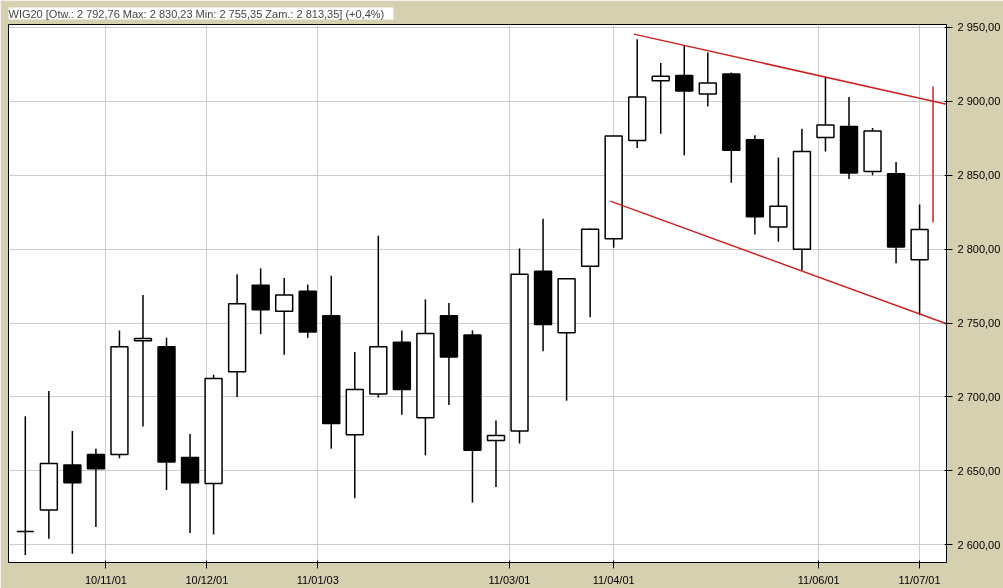 The image size is (1003, 588). Describe the element at coordinates (979, 27) in the screenshot. I see `y-tick-label: 2 950,00` at that location.